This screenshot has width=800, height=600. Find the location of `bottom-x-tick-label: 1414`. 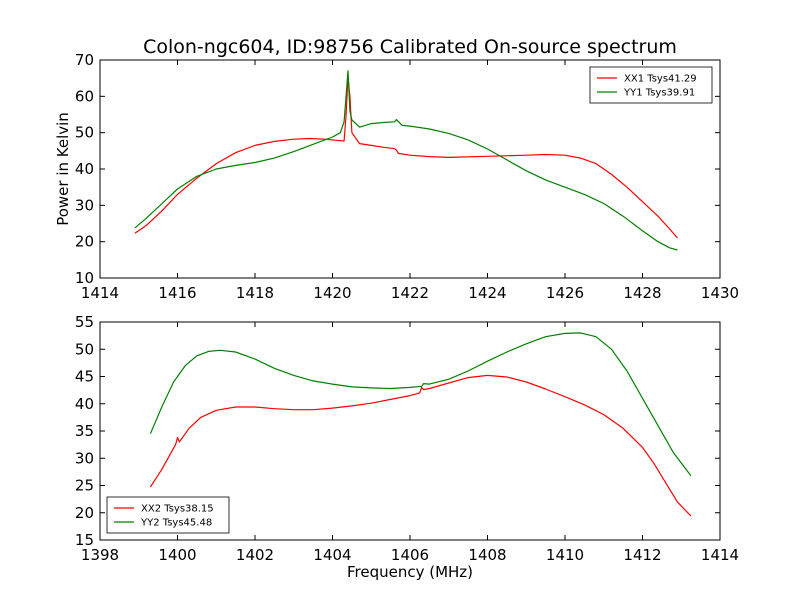

bottom-x-tick-label: 1414 is located at coordinates (720, 555).